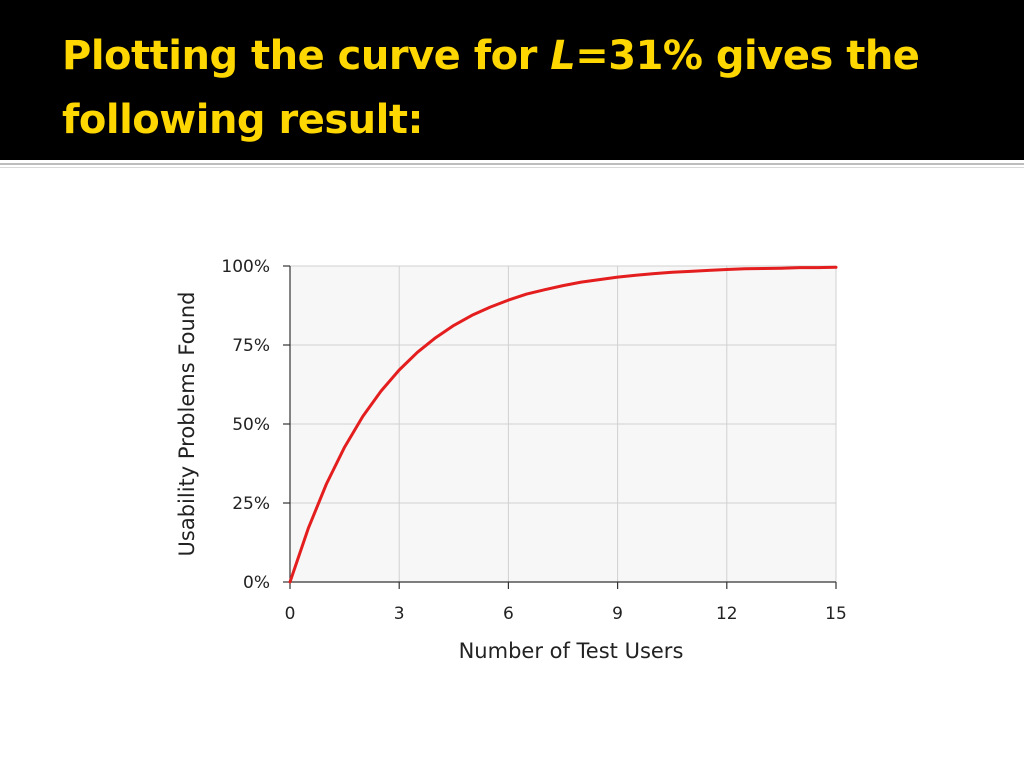  I want to click on y-tick-label: 25%, so click(251, 504).